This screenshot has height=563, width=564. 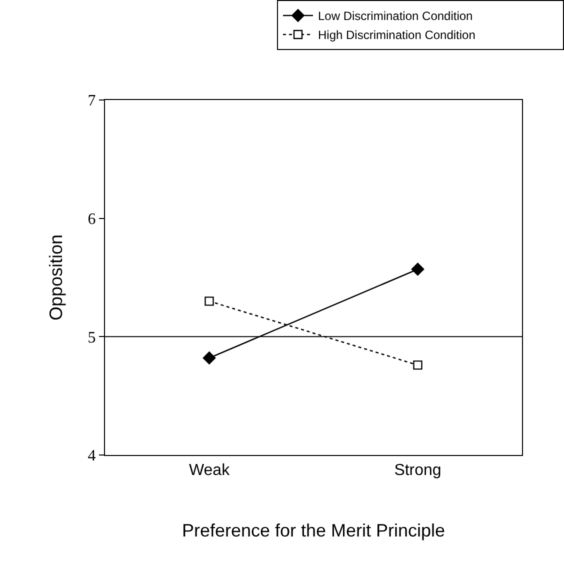 I want to click on x-axis-title: Preference for the Merit Principle, so click(x=314, y=530).